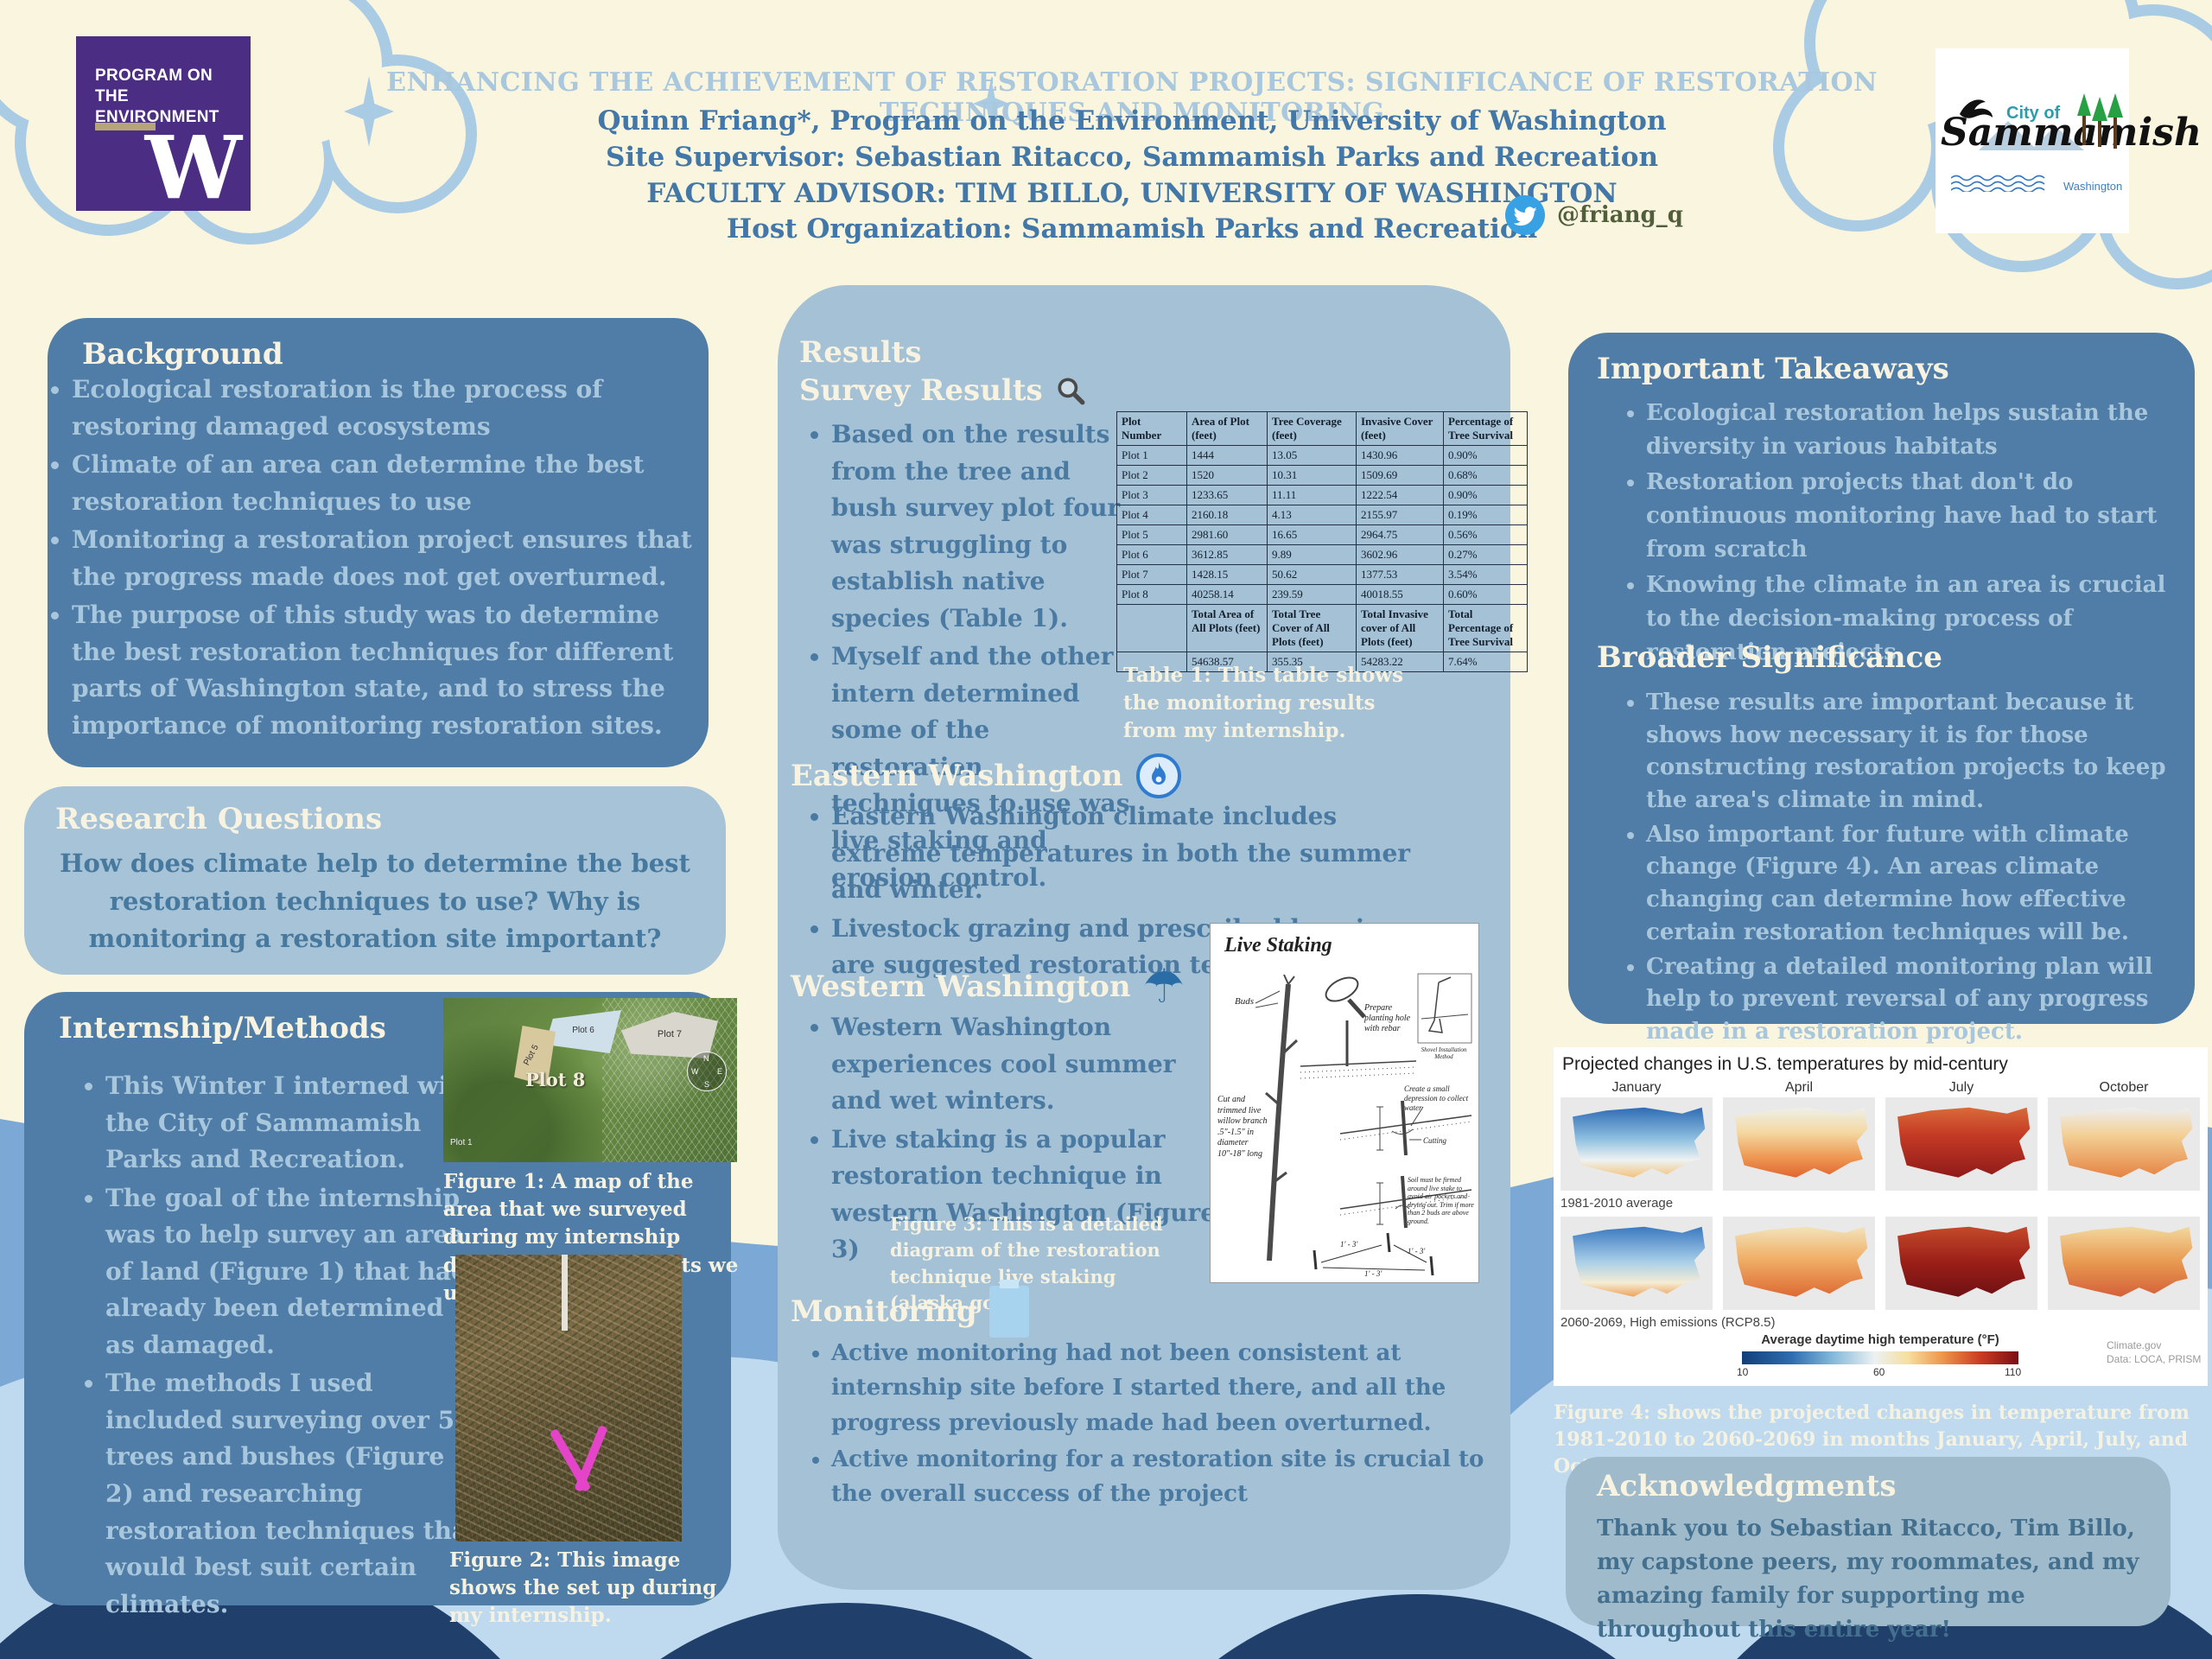 This screenshot has height=1659, width=2212. What do you see at coordinates (1008, 1309) in the screenshot?
I see `notepad-icon` at bounding box center [1008, 1309].